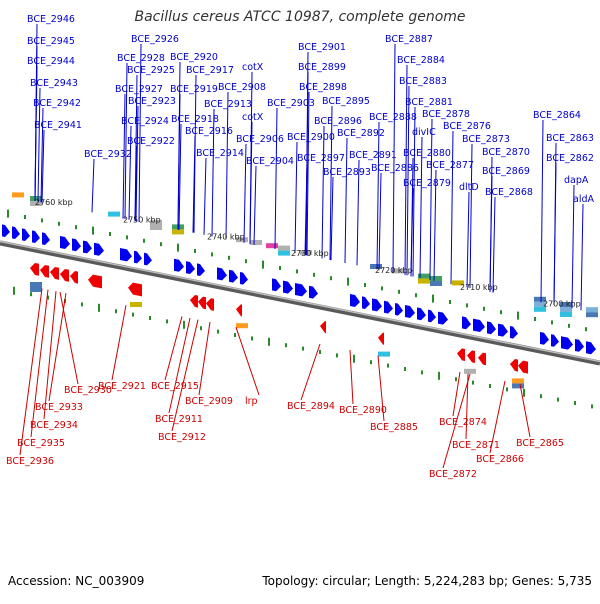  I want to click on forward-gene-label: BCE_2942, so click(57, 103).